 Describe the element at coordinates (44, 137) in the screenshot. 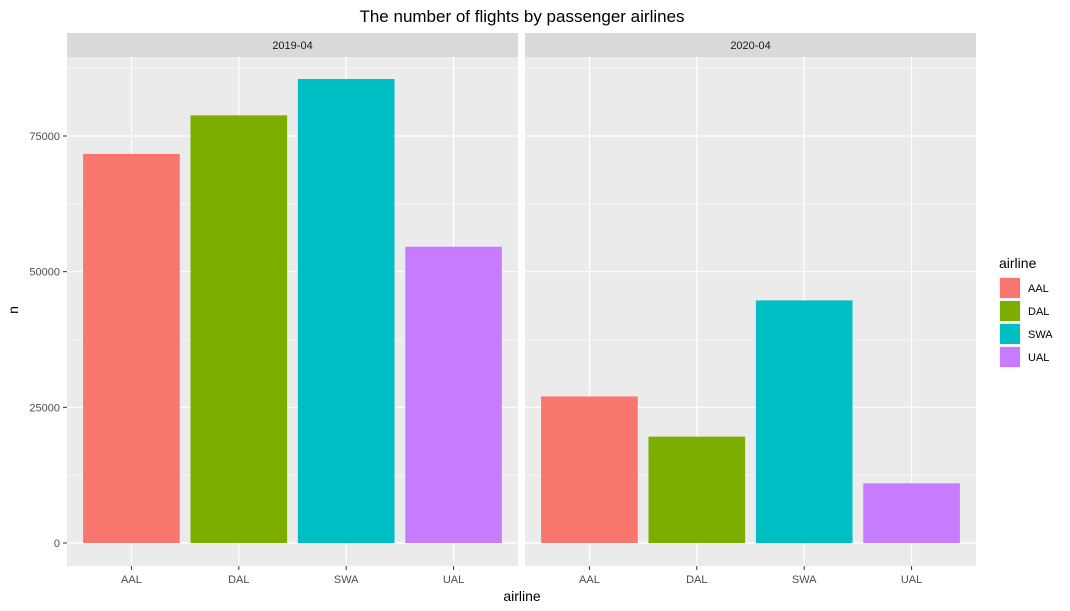

I see `y-tick-label: 75000` at that location.